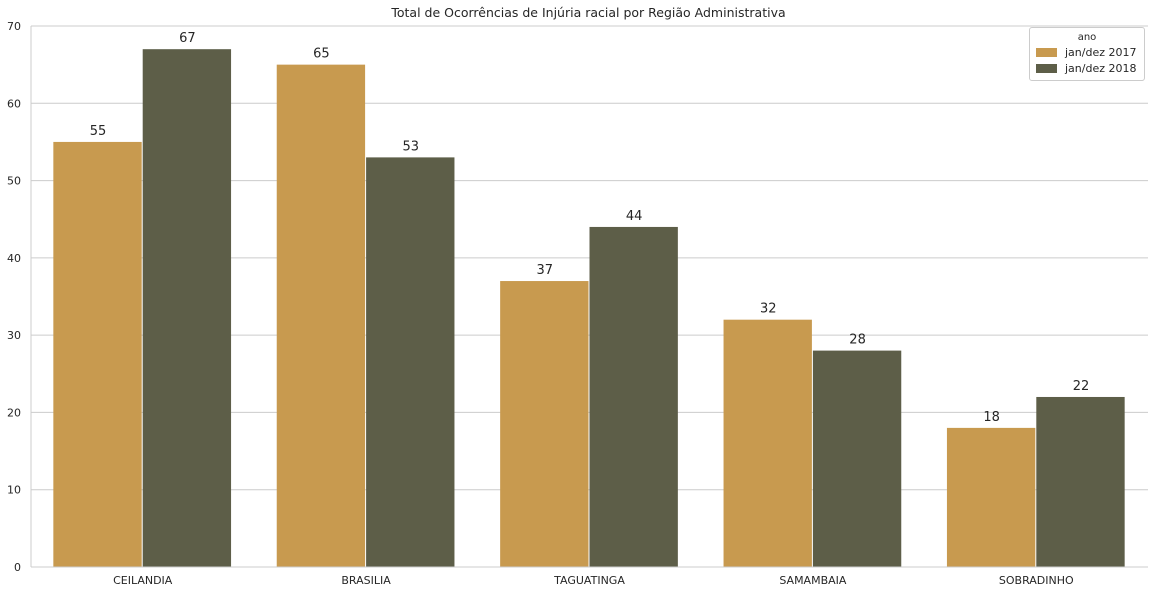 Image resolution: width=1159 pixels, height=593 pixels. I want to click on y-tick-label: 30, so click(14, 335).